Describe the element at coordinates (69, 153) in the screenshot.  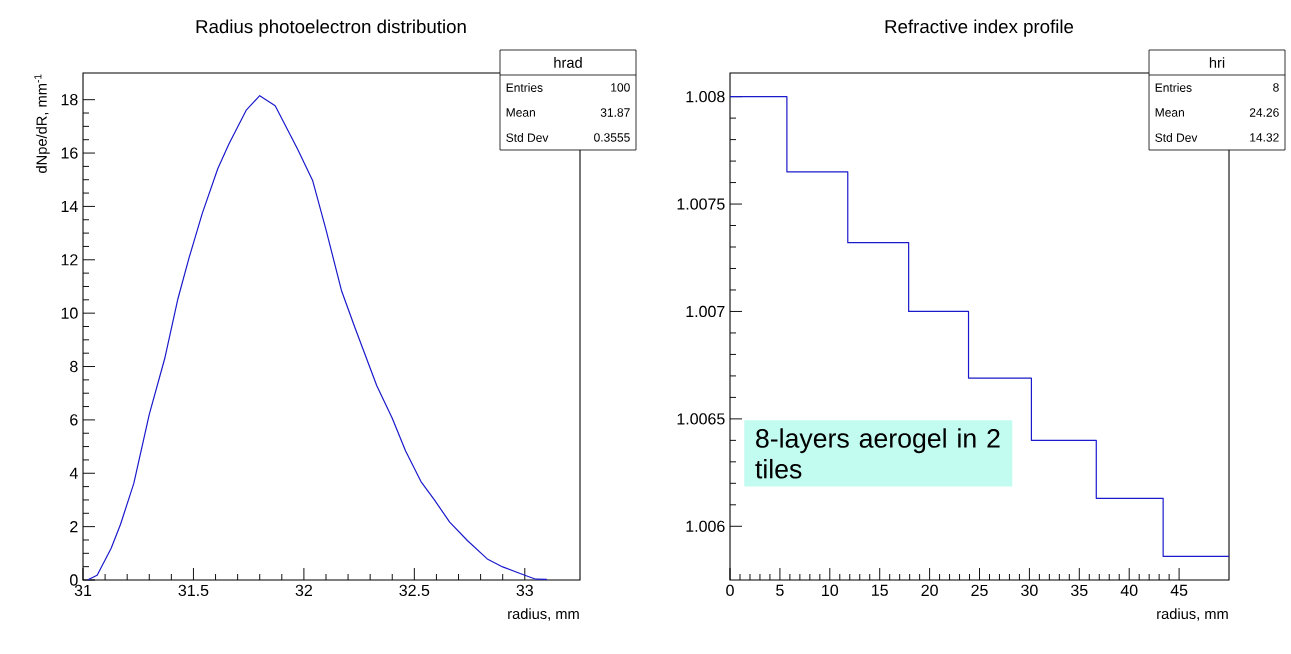
I see `y-tick-label: 16` at that location.